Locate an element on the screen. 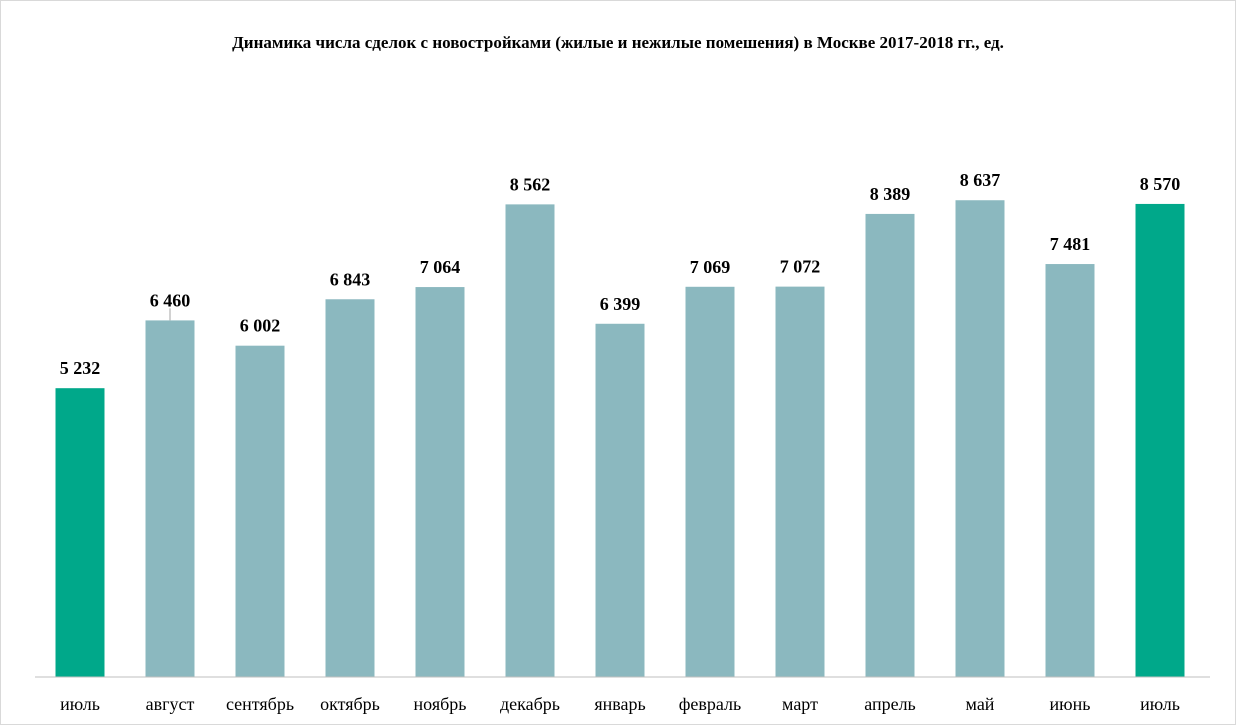 The height and width of the screenshot is (725, 1236). value-label-10: 8 637 is located at coordinates (980, 180).